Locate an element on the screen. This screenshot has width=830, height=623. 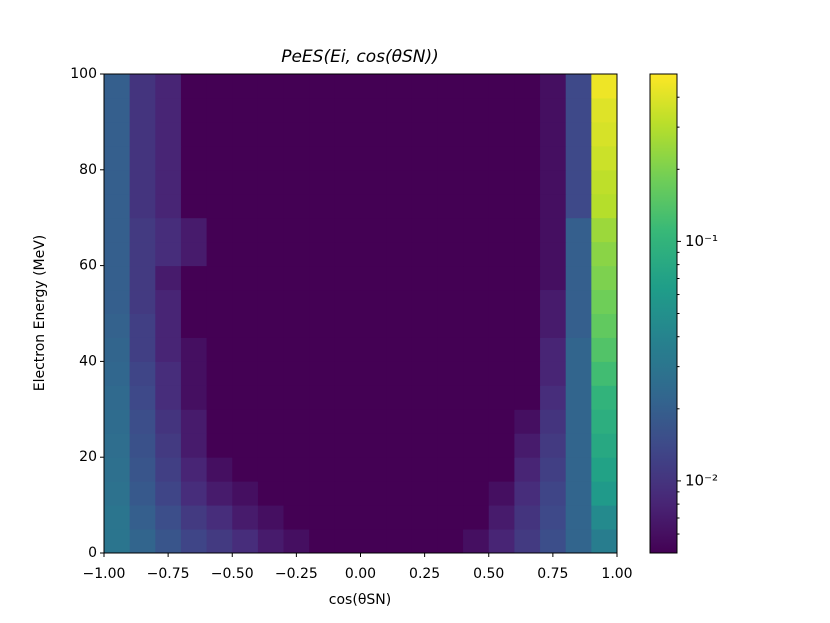
y-tick-label: 40 is located at coordinates (88, 361).